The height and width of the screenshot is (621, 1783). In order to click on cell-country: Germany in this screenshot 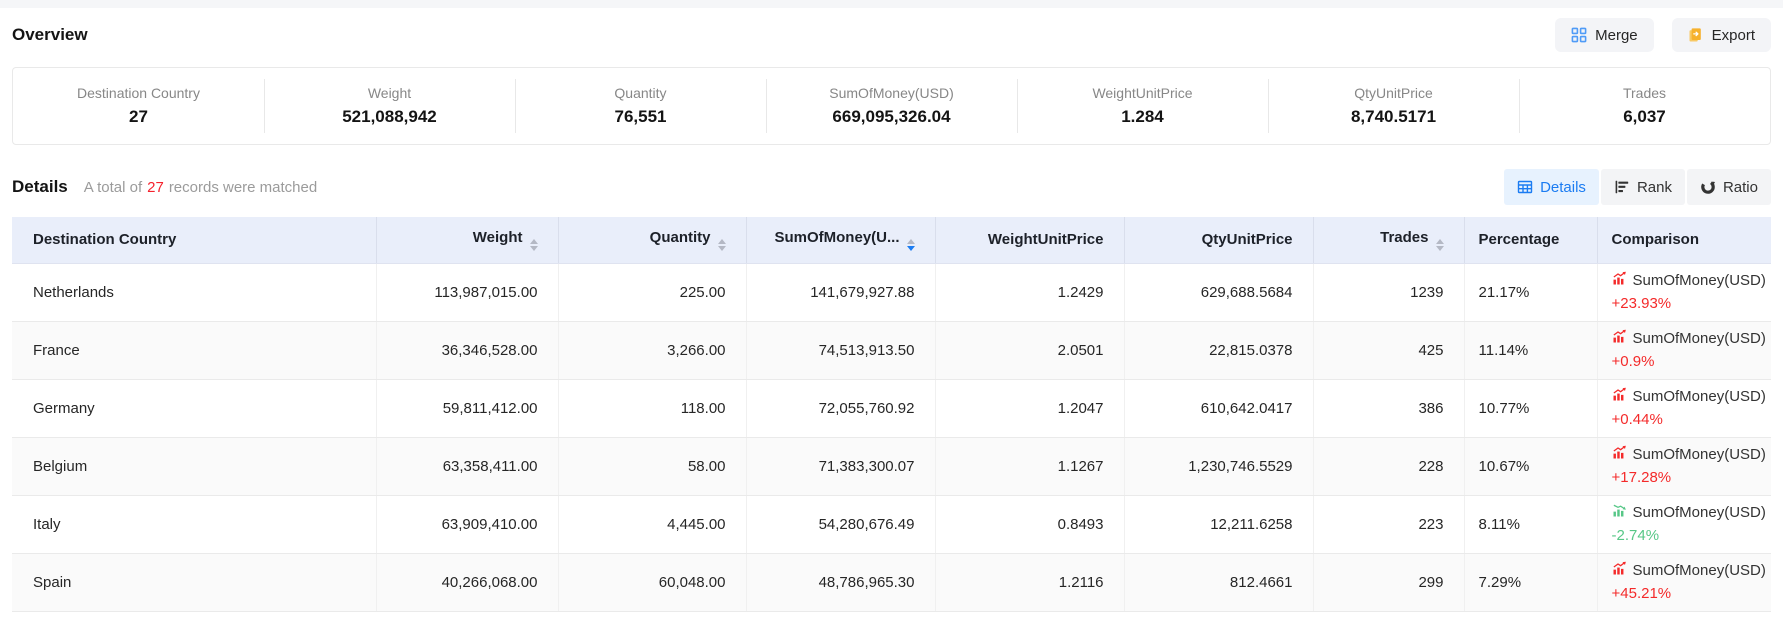, I will do `click(194, 408)`.